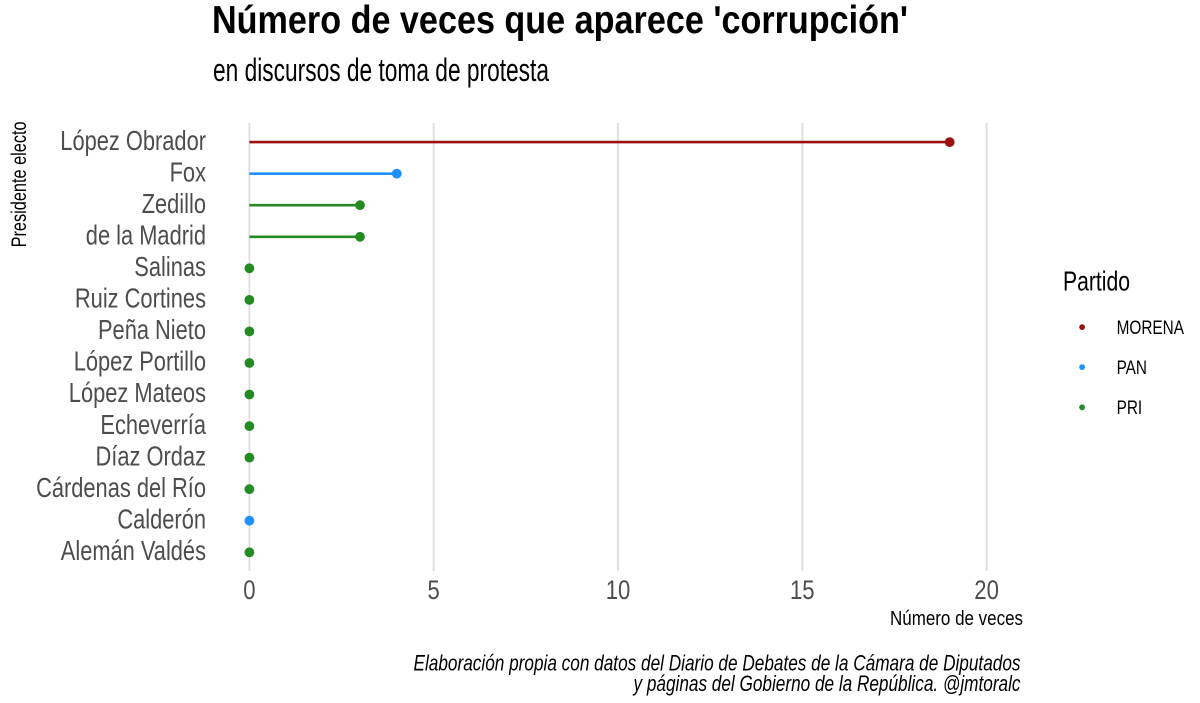  I want to click on svg-text: López Mateos, so click(137, 392).